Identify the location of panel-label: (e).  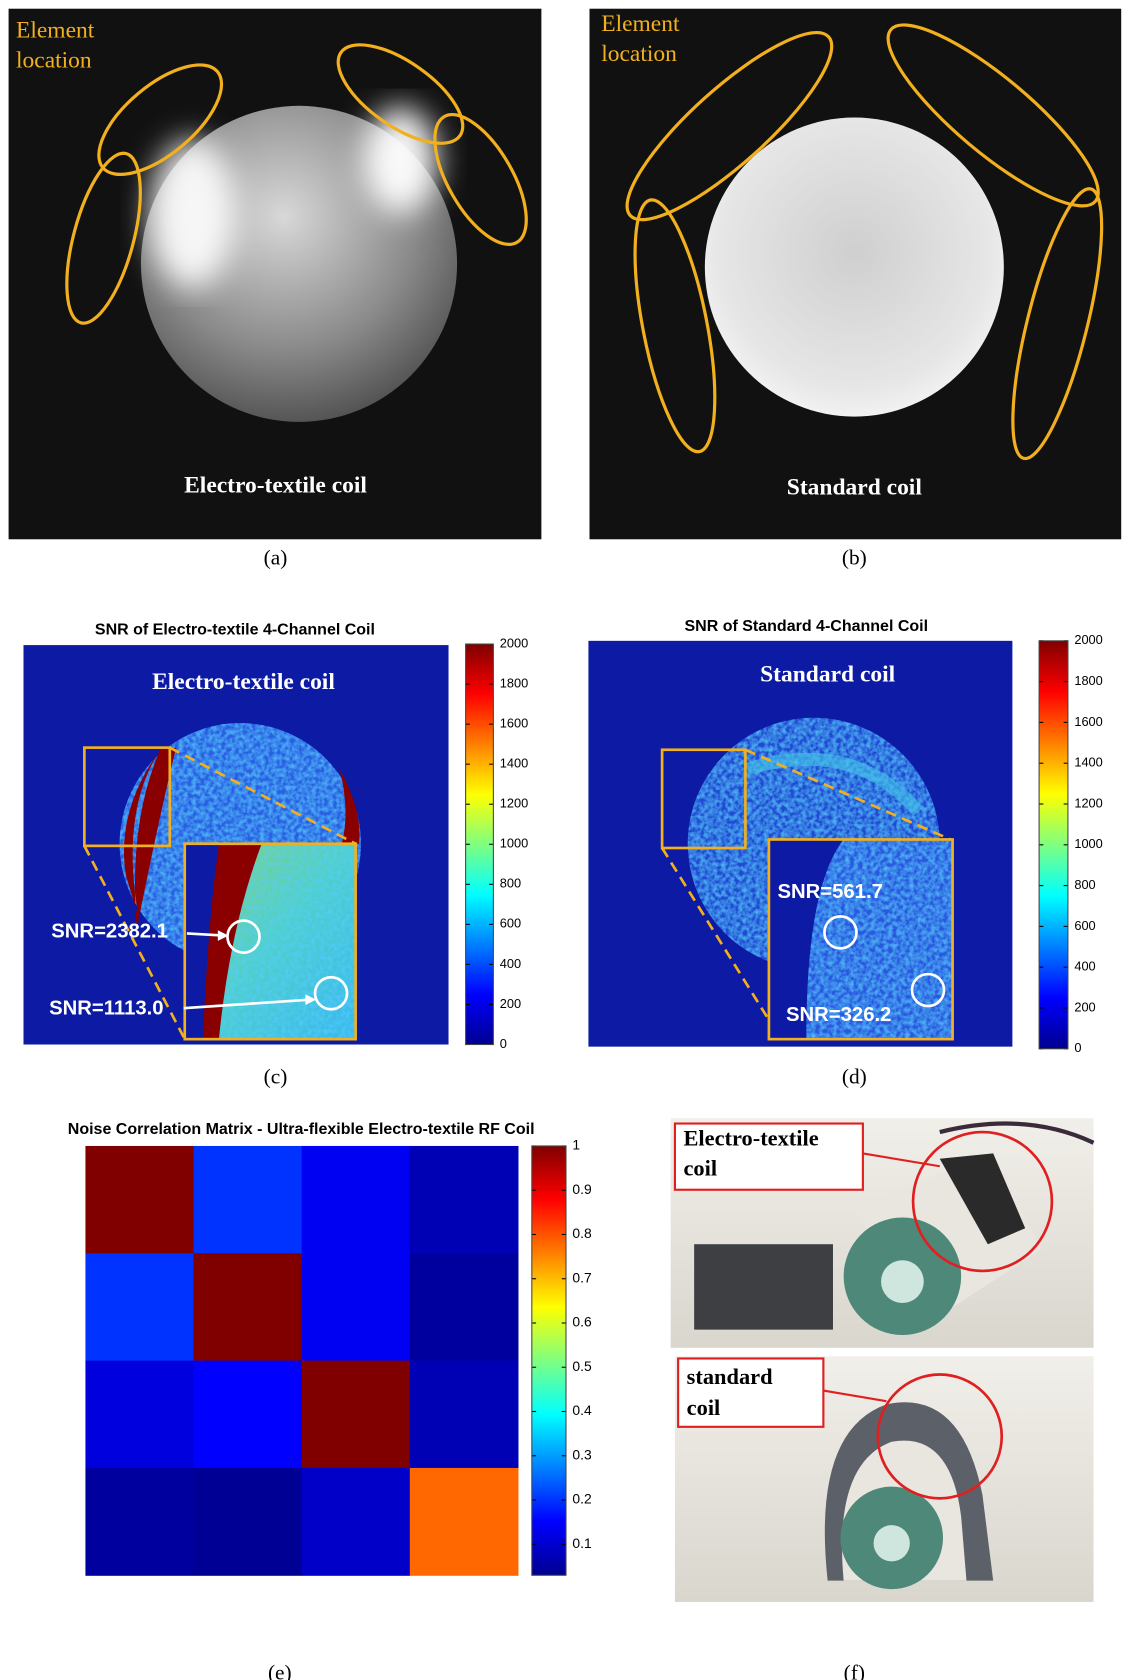
(280, 1670).